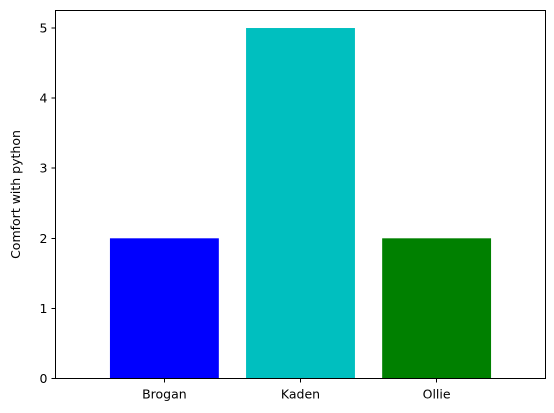  What do you see at coordinates (44, 308) in the screenshot?
I see `y-tick-label-1: 1` at bounding box center [44, 308].